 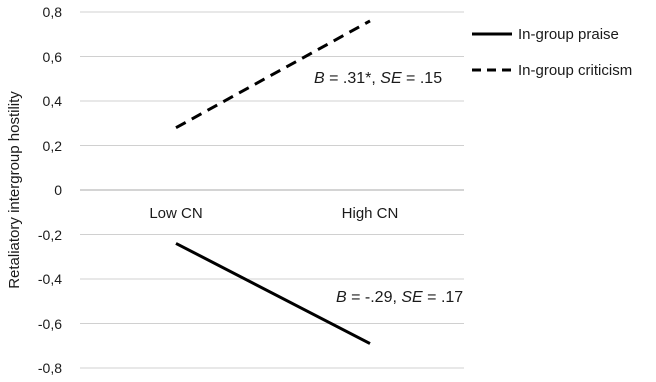 What do you see at coordinates (50, 190) in the screenshot?
I see `y-tick-labels: 0,8 0,6 0,4 0,2 0 -0,2 -0,4 -0,6 -0,8` at bounding box center [50, 190].